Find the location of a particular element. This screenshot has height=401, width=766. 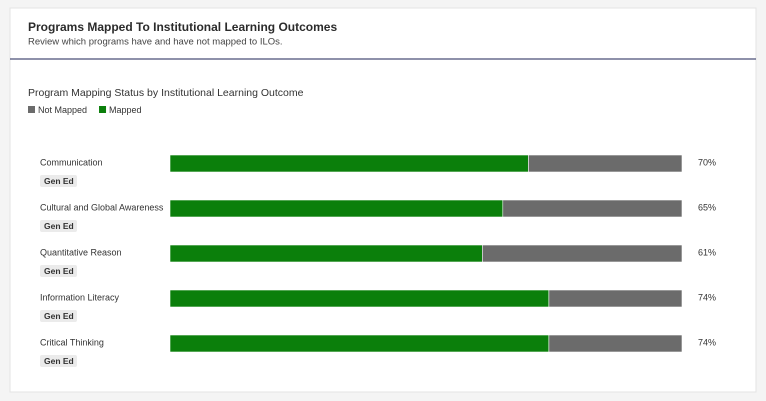

category-label: Information Literacy is located at coordinates (80, 297).